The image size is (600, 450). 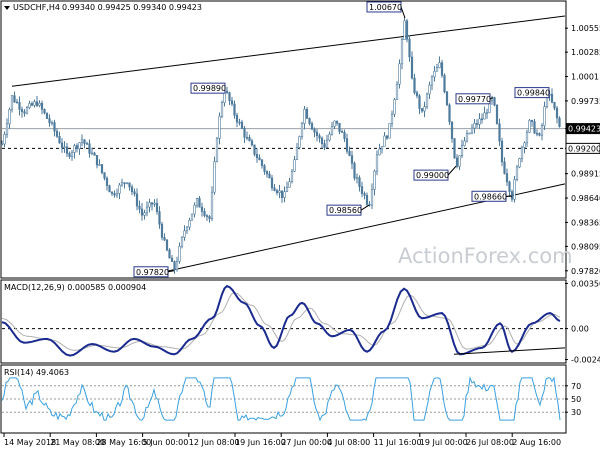 I want to click on price-tick-label: 0.98915, so click(x=585, y=174).